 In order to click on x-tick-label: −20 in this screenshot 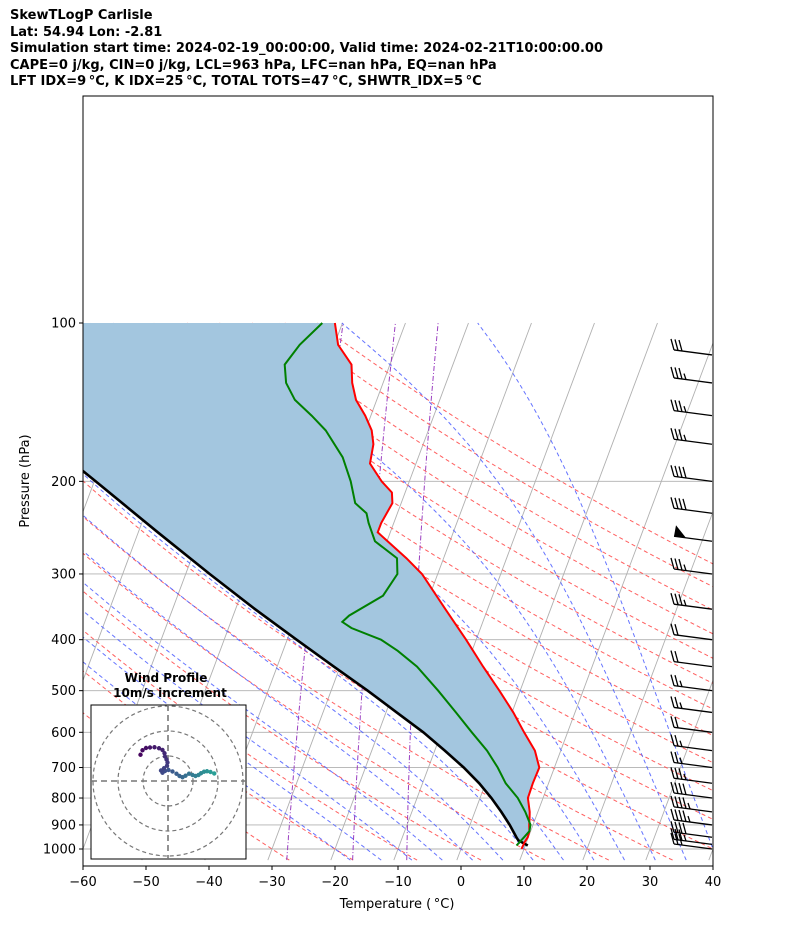, I will do `click(334, 882)`.